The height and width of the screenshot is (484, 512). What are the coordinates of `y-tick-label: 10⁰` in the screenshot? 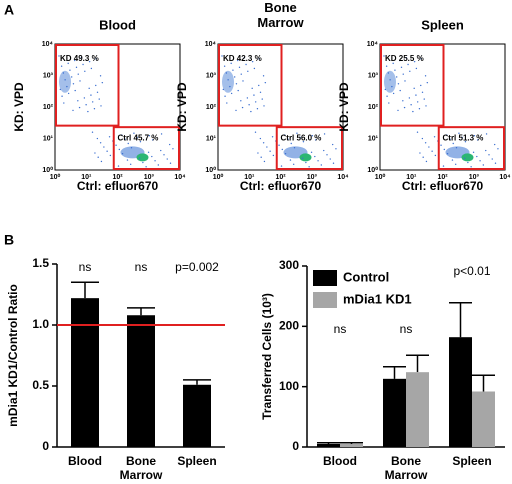 It's located at (210, 170).